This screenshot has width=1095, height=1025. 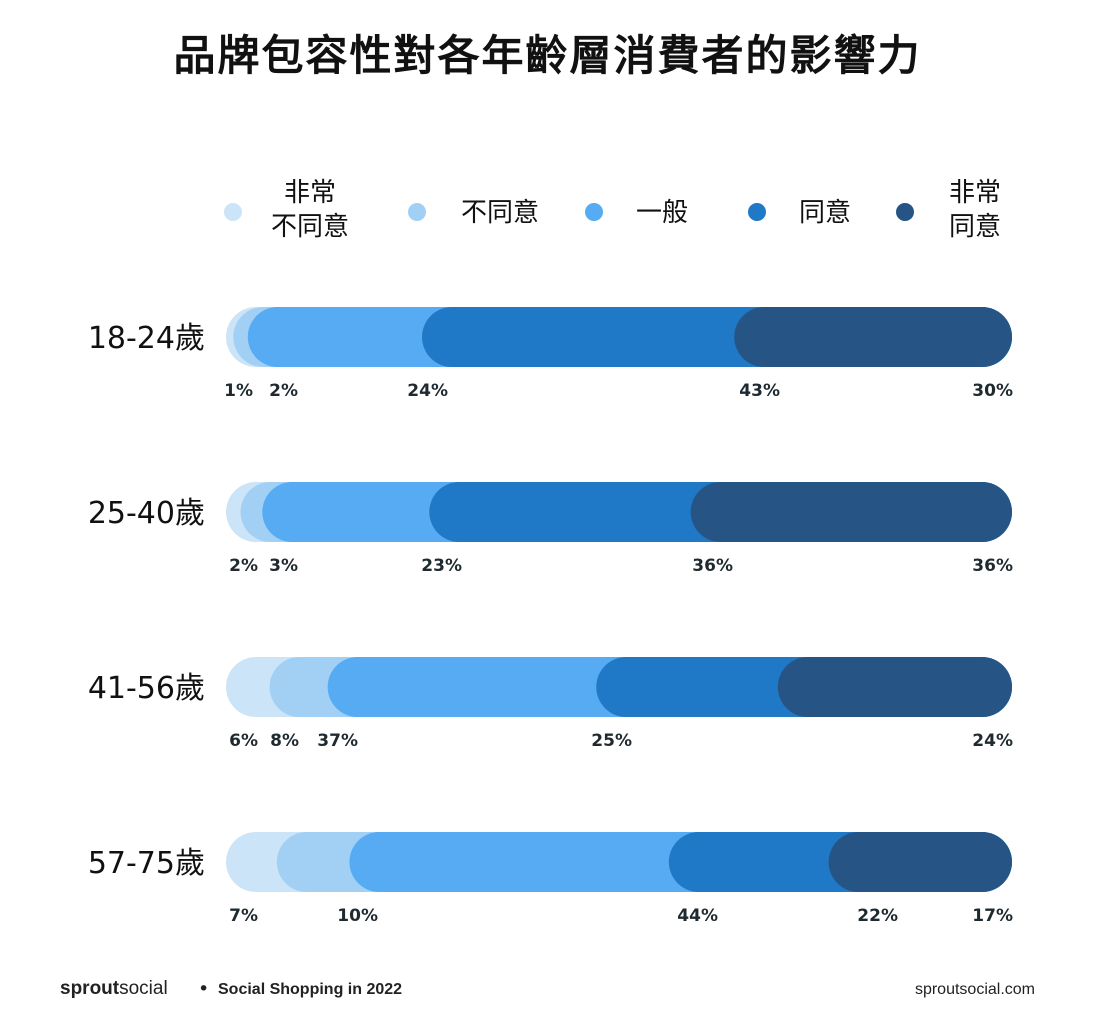 What do you see at coordinates (550, 354) in the screenshot?
I see `bar-row: 18-24歲 1% 2% 24% 43% 30%` at bounding box center [550, 354].